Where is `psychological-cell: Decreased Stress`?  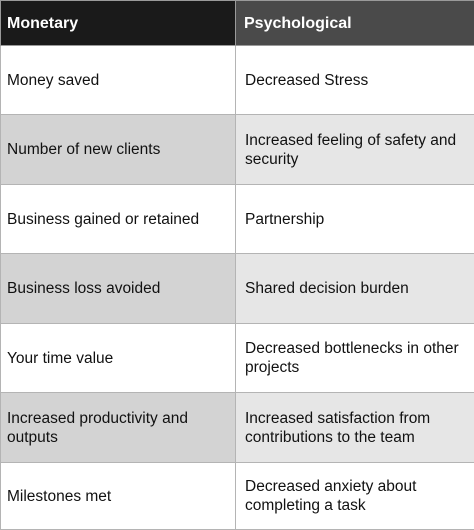
psychological-cell: Decreased Stress is located at coordinates (355, 80).